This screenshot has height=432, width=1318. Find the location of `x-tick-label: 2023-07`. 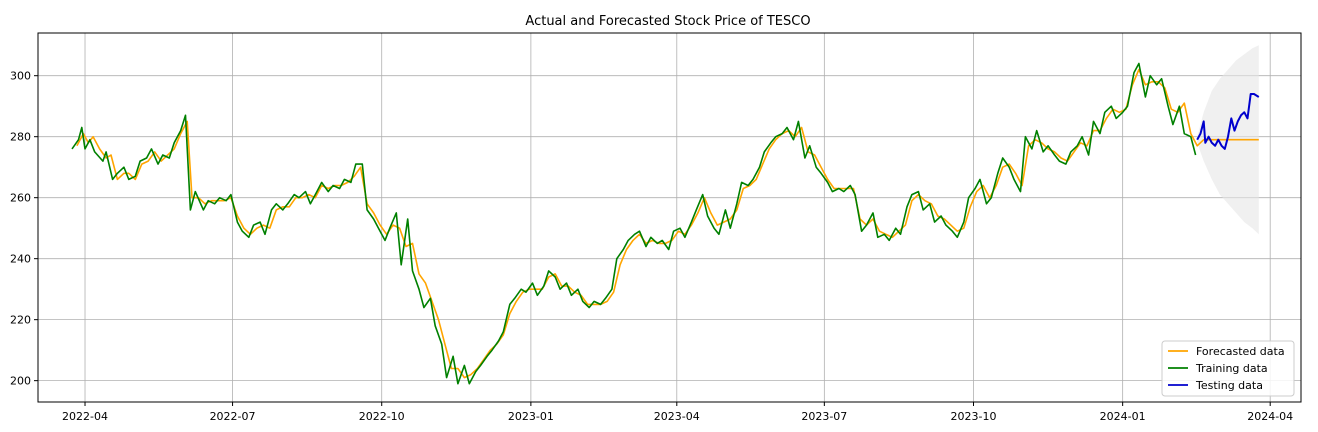

x-tick-label: 2023-07 is located at coordinates (824, 416).